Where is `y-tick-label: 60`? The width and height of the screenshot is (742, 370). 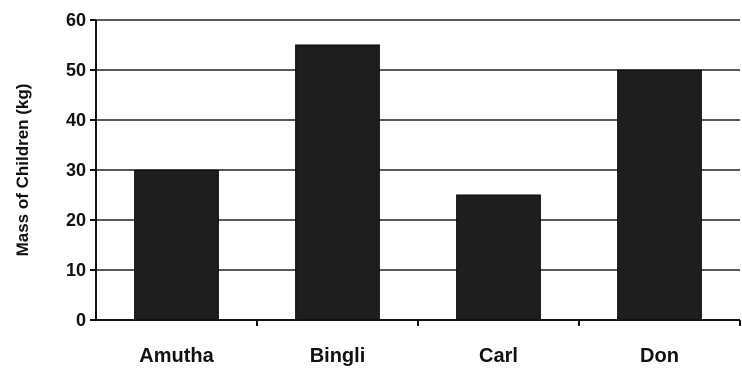
y-tick-label: 60 is located at coordinates (76, 20).